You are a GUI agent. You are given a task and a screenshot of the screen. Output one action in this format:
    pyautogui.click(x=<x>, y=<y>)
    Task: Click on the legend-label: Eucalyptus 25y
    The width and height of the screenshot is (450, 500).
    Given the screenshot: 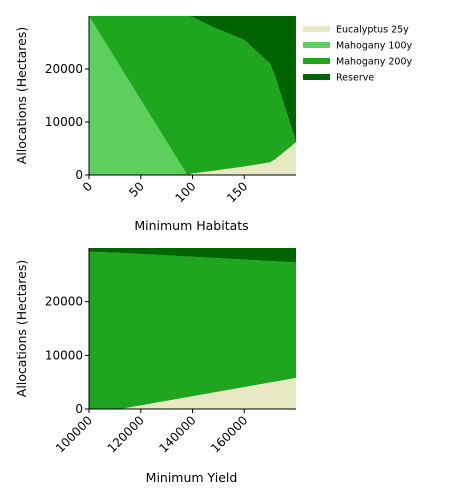 What is the action you would take?
    pyautogui.click(x=372, y=30)
    